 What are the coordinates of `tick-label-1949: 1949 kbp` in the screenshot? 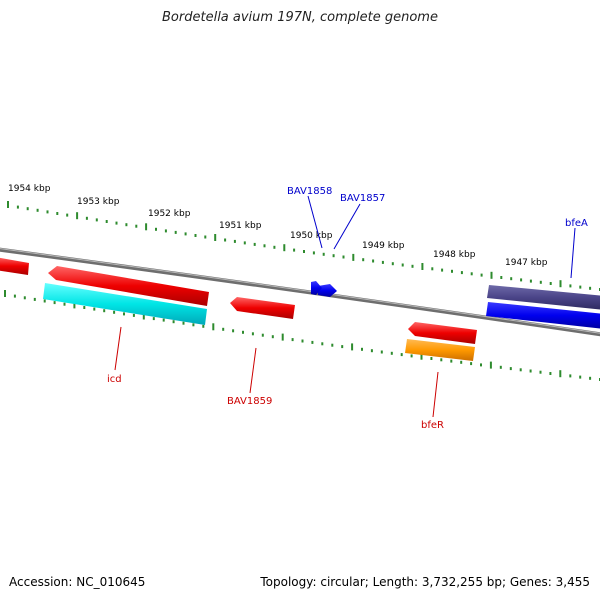 It's located at (383, 246).